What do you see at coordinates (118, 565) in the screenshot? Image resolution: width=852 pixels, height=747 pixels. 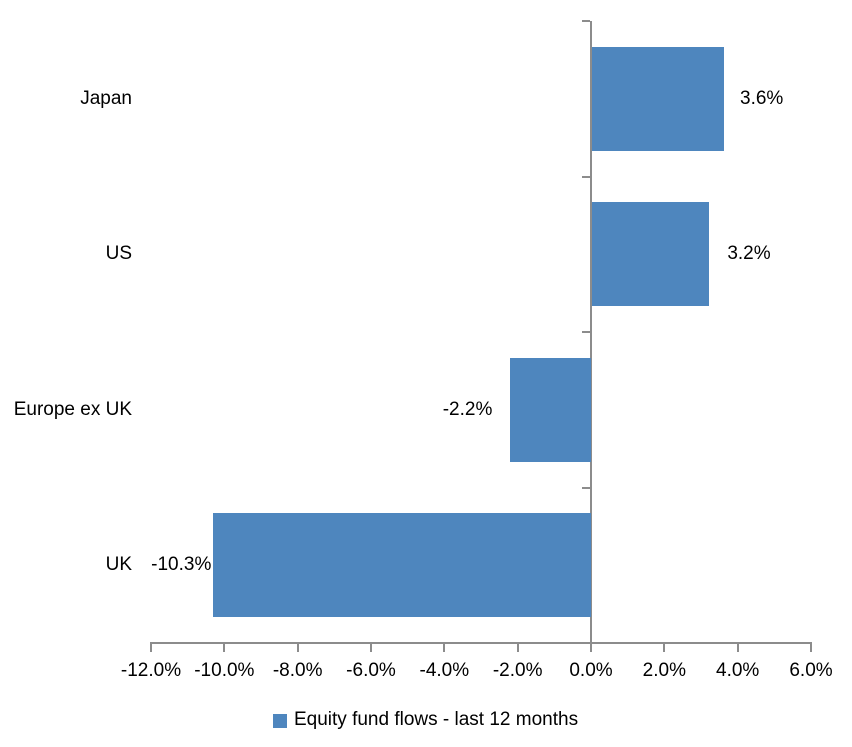 I see `category-label: UK` at bounding box center [118, 565].